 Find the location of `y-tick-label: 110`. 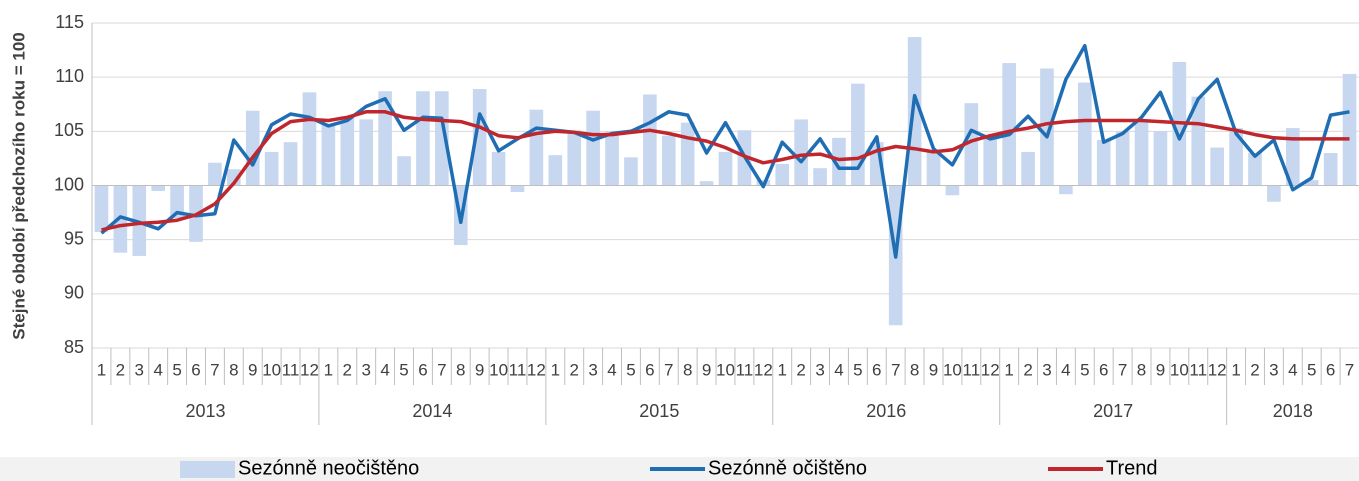

y-tick-label: 110 is located at coordinates (69, 76).